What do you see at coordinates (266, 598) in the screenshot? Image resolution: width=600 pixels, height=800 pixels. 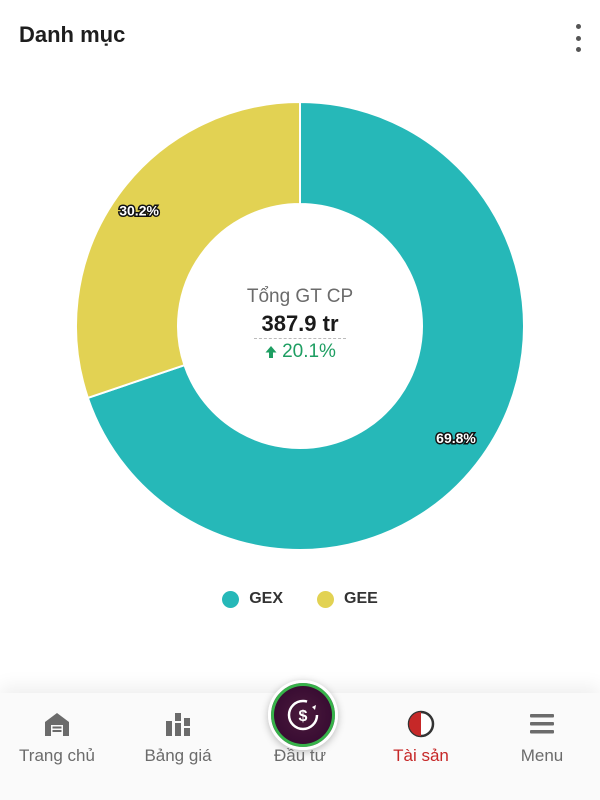 I see `legend-label-gex: GEX` at bounding box center [266, 598].